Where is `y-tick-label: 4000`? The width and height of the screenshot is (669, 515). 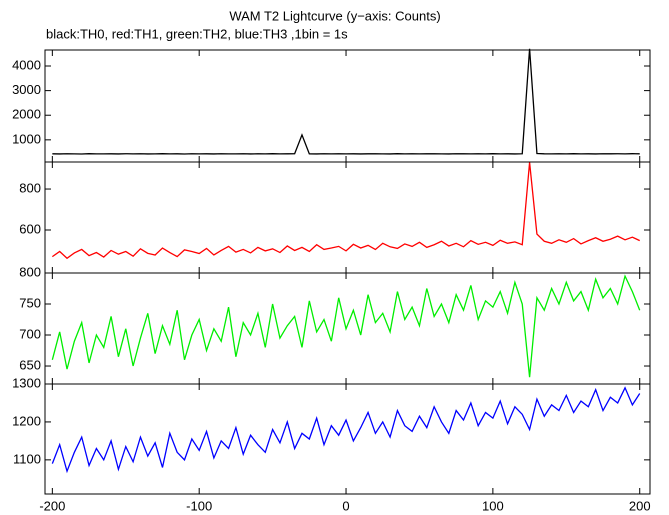
y-tick-label: 4000 is located at coordinates (26, 64).